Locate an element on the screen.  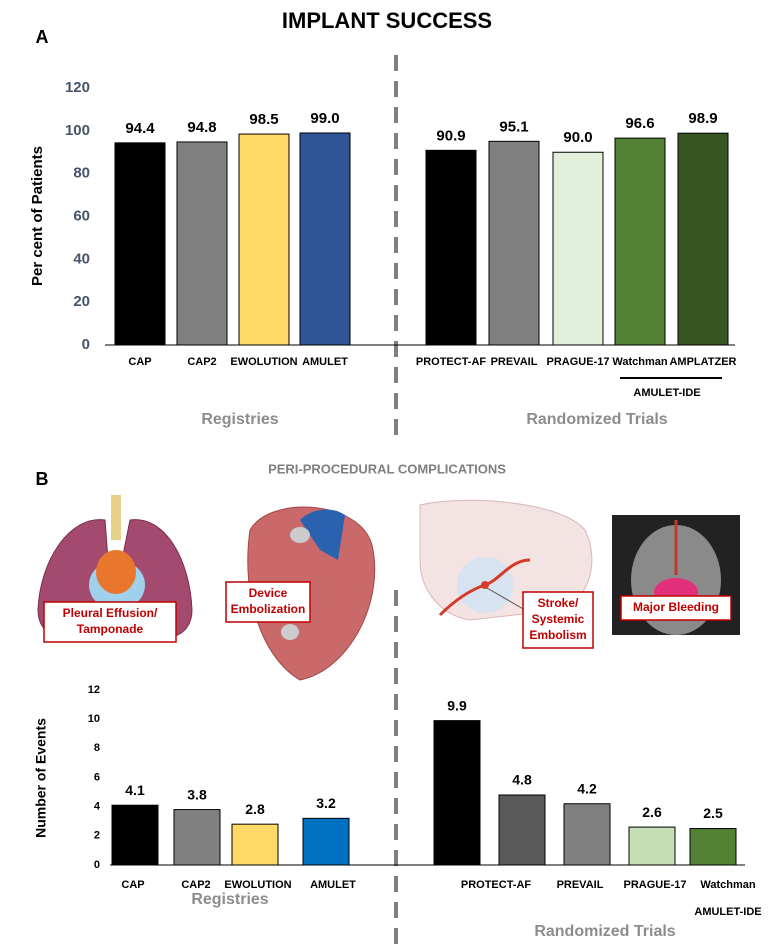
annotation-text: Tamponade is located at coordinates (110, 629).